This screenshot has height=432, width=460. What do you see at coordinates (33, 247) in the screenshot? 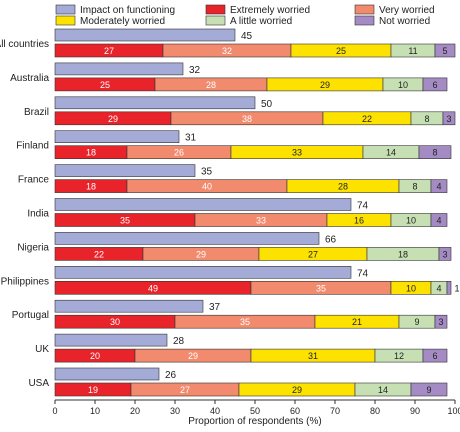
I see `country-label: Nigeria` at bounding box center [33, 247].